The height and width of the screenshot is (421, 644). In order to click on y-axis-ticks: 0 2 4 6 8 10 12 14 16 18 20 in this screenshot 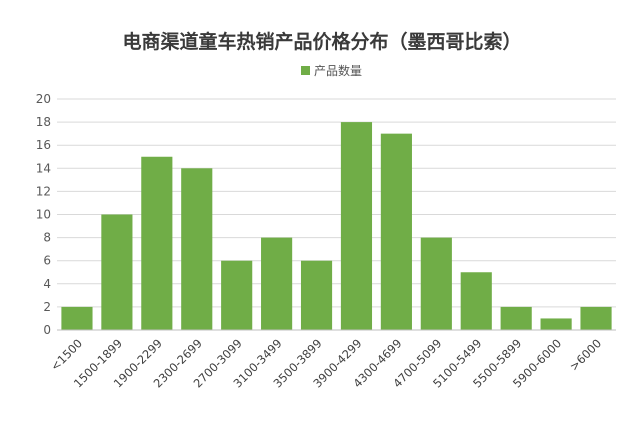, I will do `click(43, 214)`.